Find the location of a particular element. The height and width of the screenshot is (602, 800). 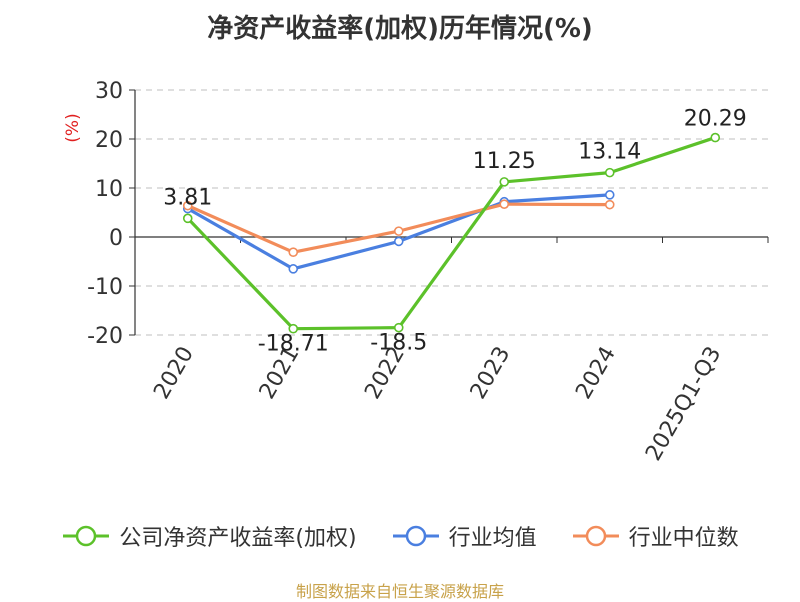

y-tick-label: 30 is located at coordinates (109, 91).